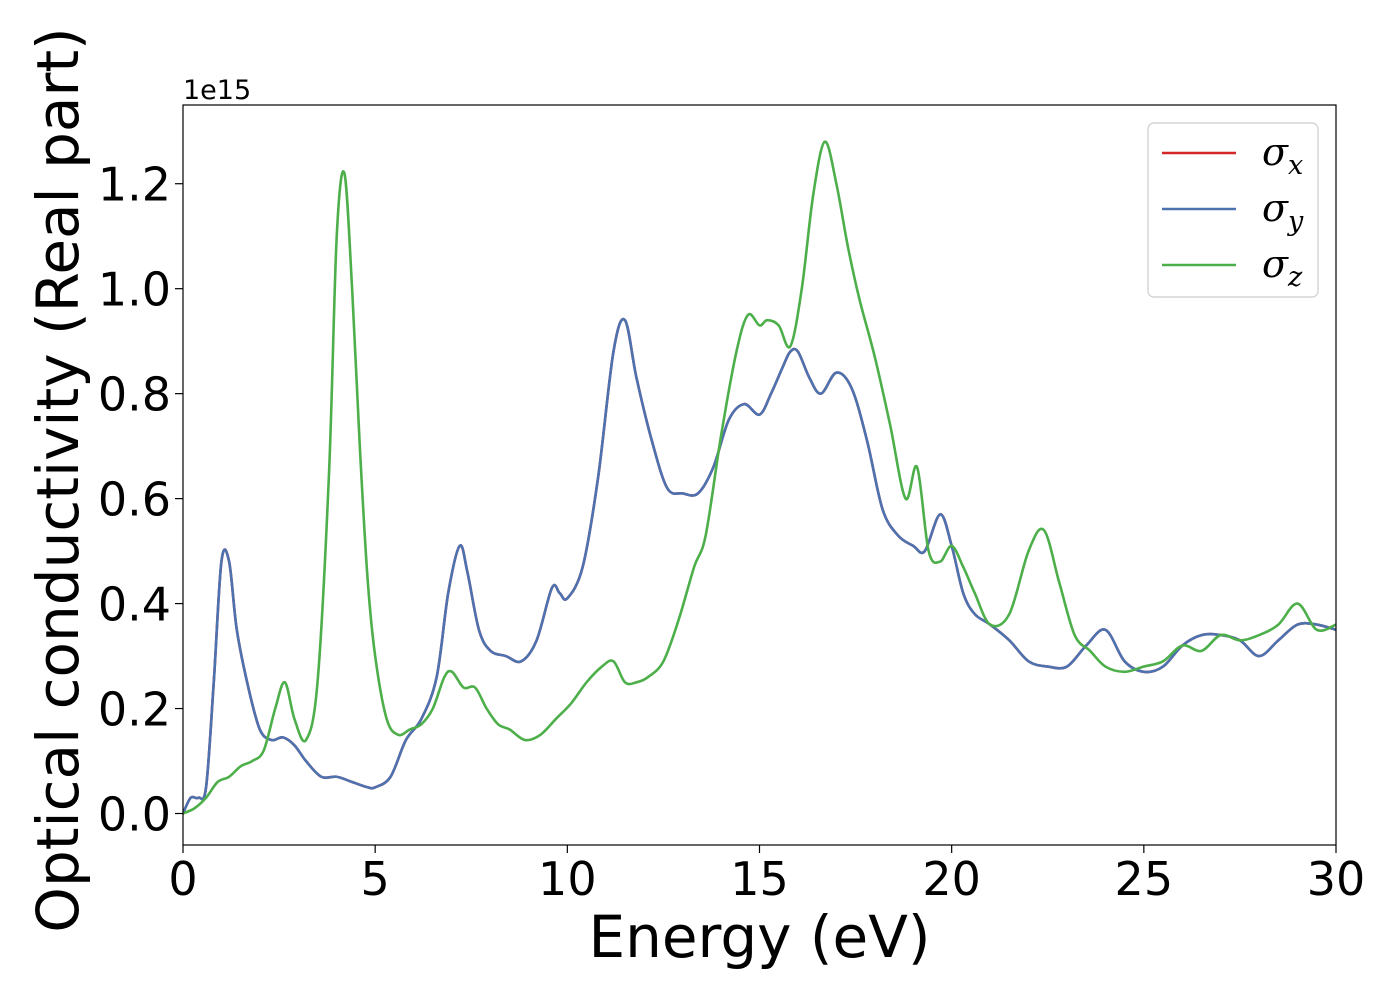 The height and width of the screenshot is (1000, 1400). What do you see at coordinates (1295, 277) in the screenshot?
I see `legend-subscript: z` at bounding box center [1295, 277].